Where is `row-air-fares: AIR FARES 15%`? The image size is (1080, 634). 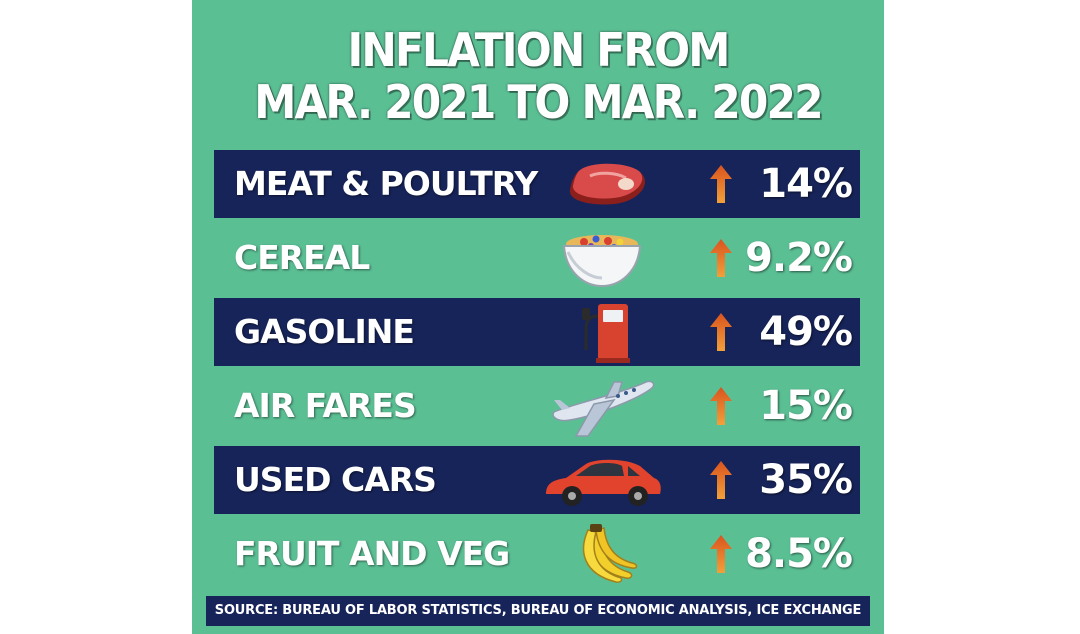 row-air-fares: AIR FARES 15% is located at coordinates (537, 406).